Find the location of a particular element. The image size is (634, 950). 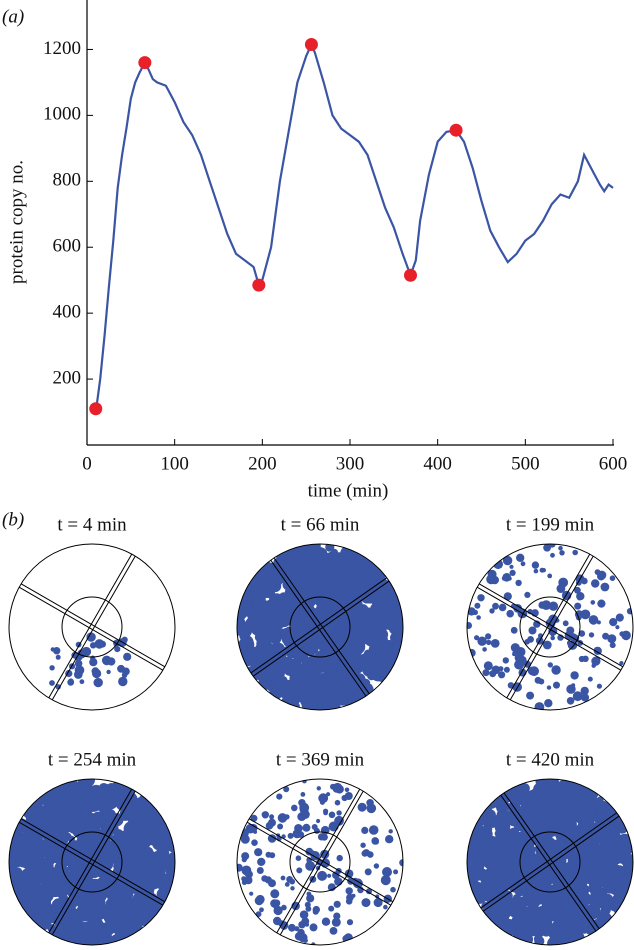

x-tick-label: 100 is located at coordinates (174, 463).